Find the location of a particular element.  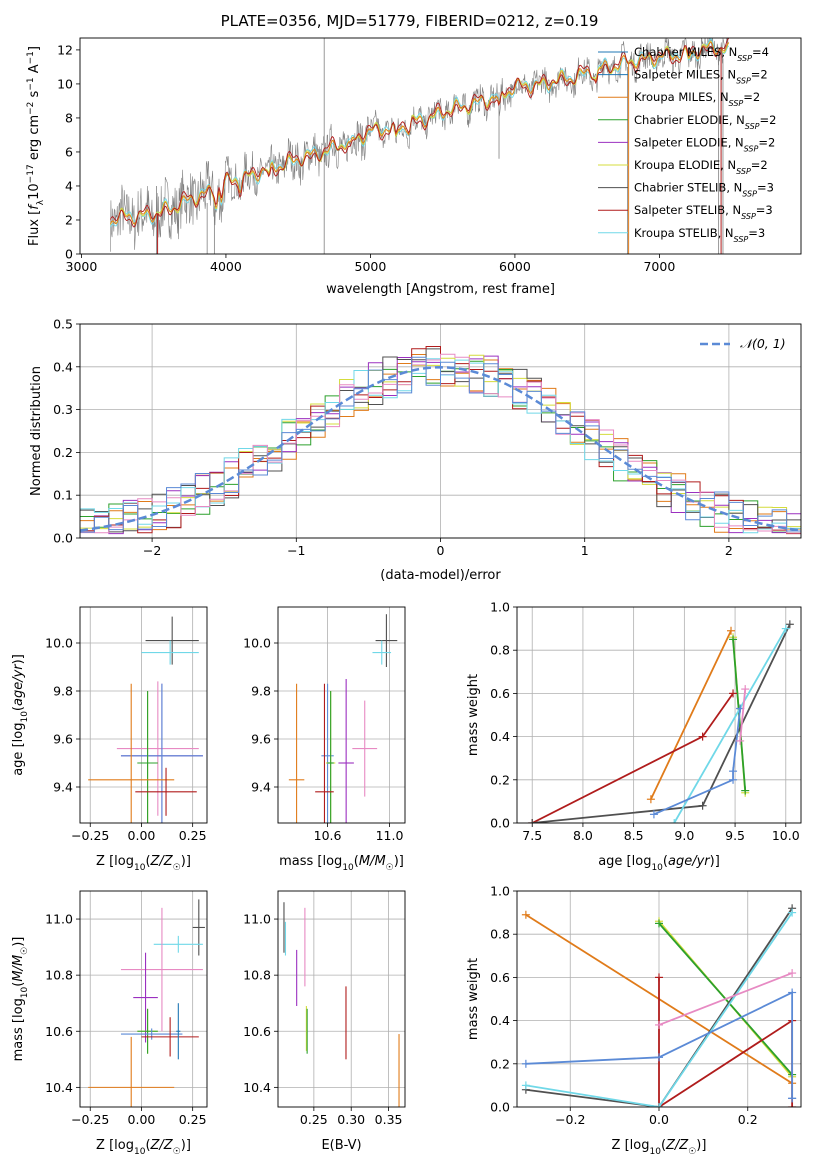

legend-label: Chabrier ELODIE, NSSP=2 is located at coordinates (705, 122).